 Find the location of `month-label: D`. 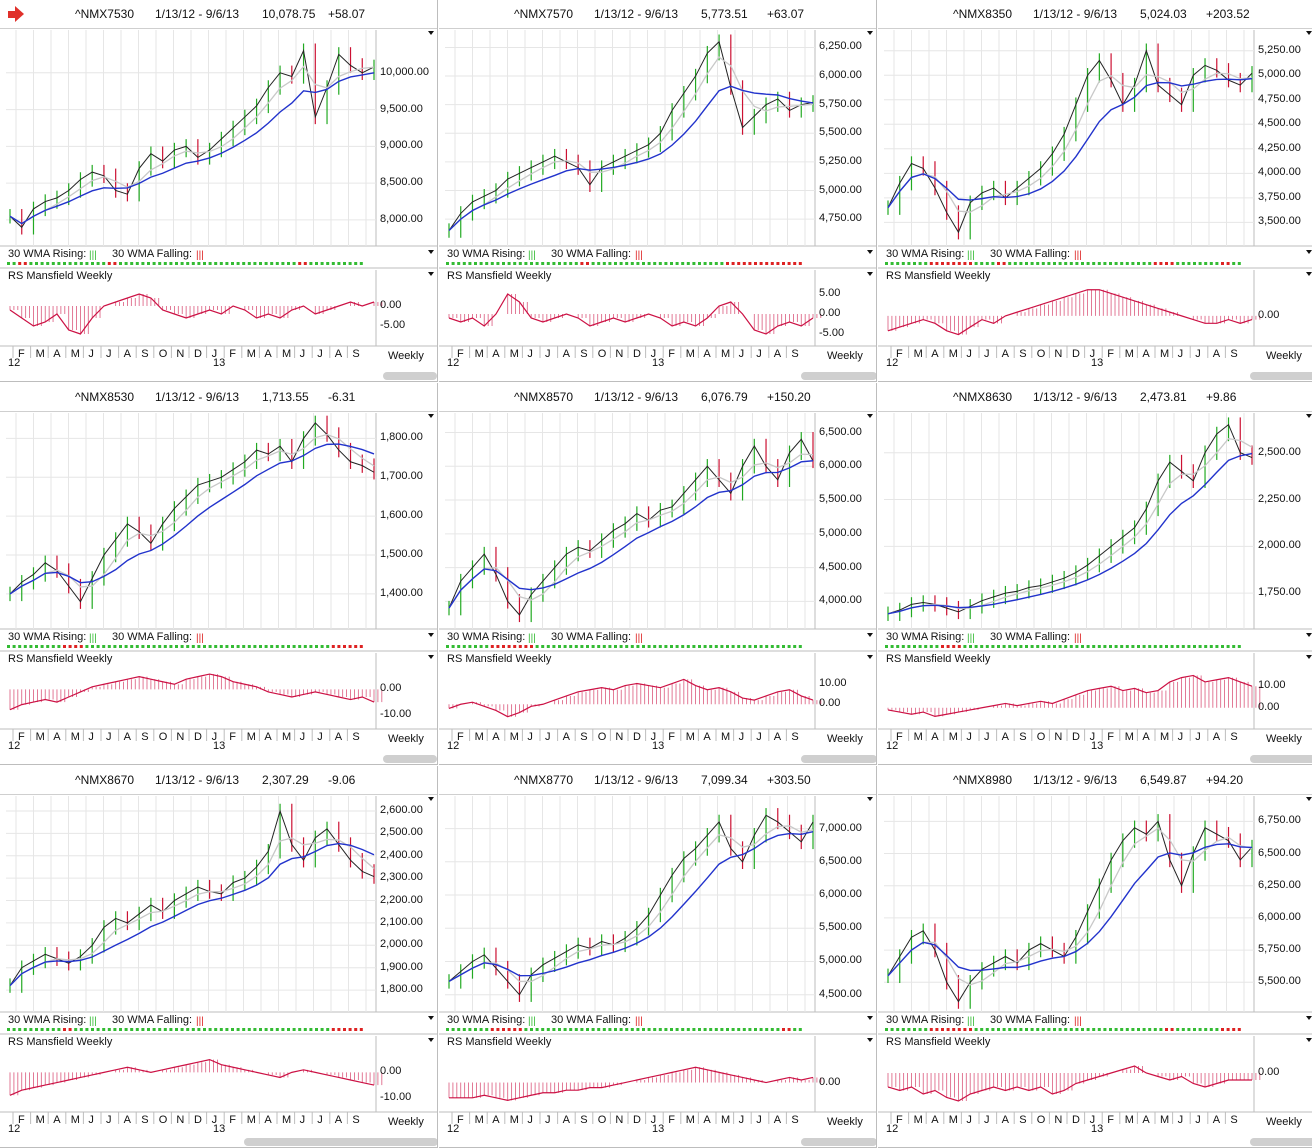

month-label: D is located at coordinates (637, 1120).